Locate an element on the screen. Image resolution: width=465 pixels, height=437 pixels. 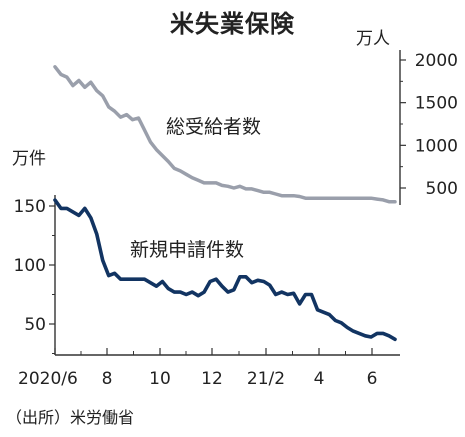
left-tick-label: 100 is located at coordinates (30, 266).